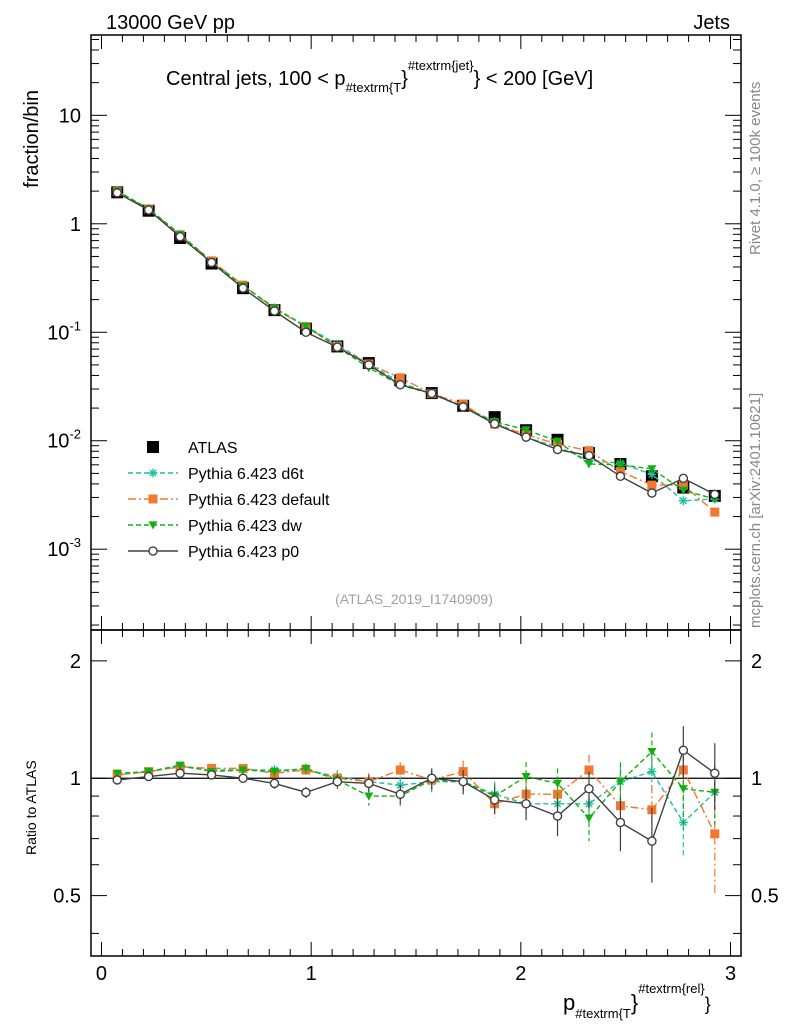 The width and height of the screenshot is (786, 1024). I want to click on y-tick-exponent: -2, so click(75, 434).